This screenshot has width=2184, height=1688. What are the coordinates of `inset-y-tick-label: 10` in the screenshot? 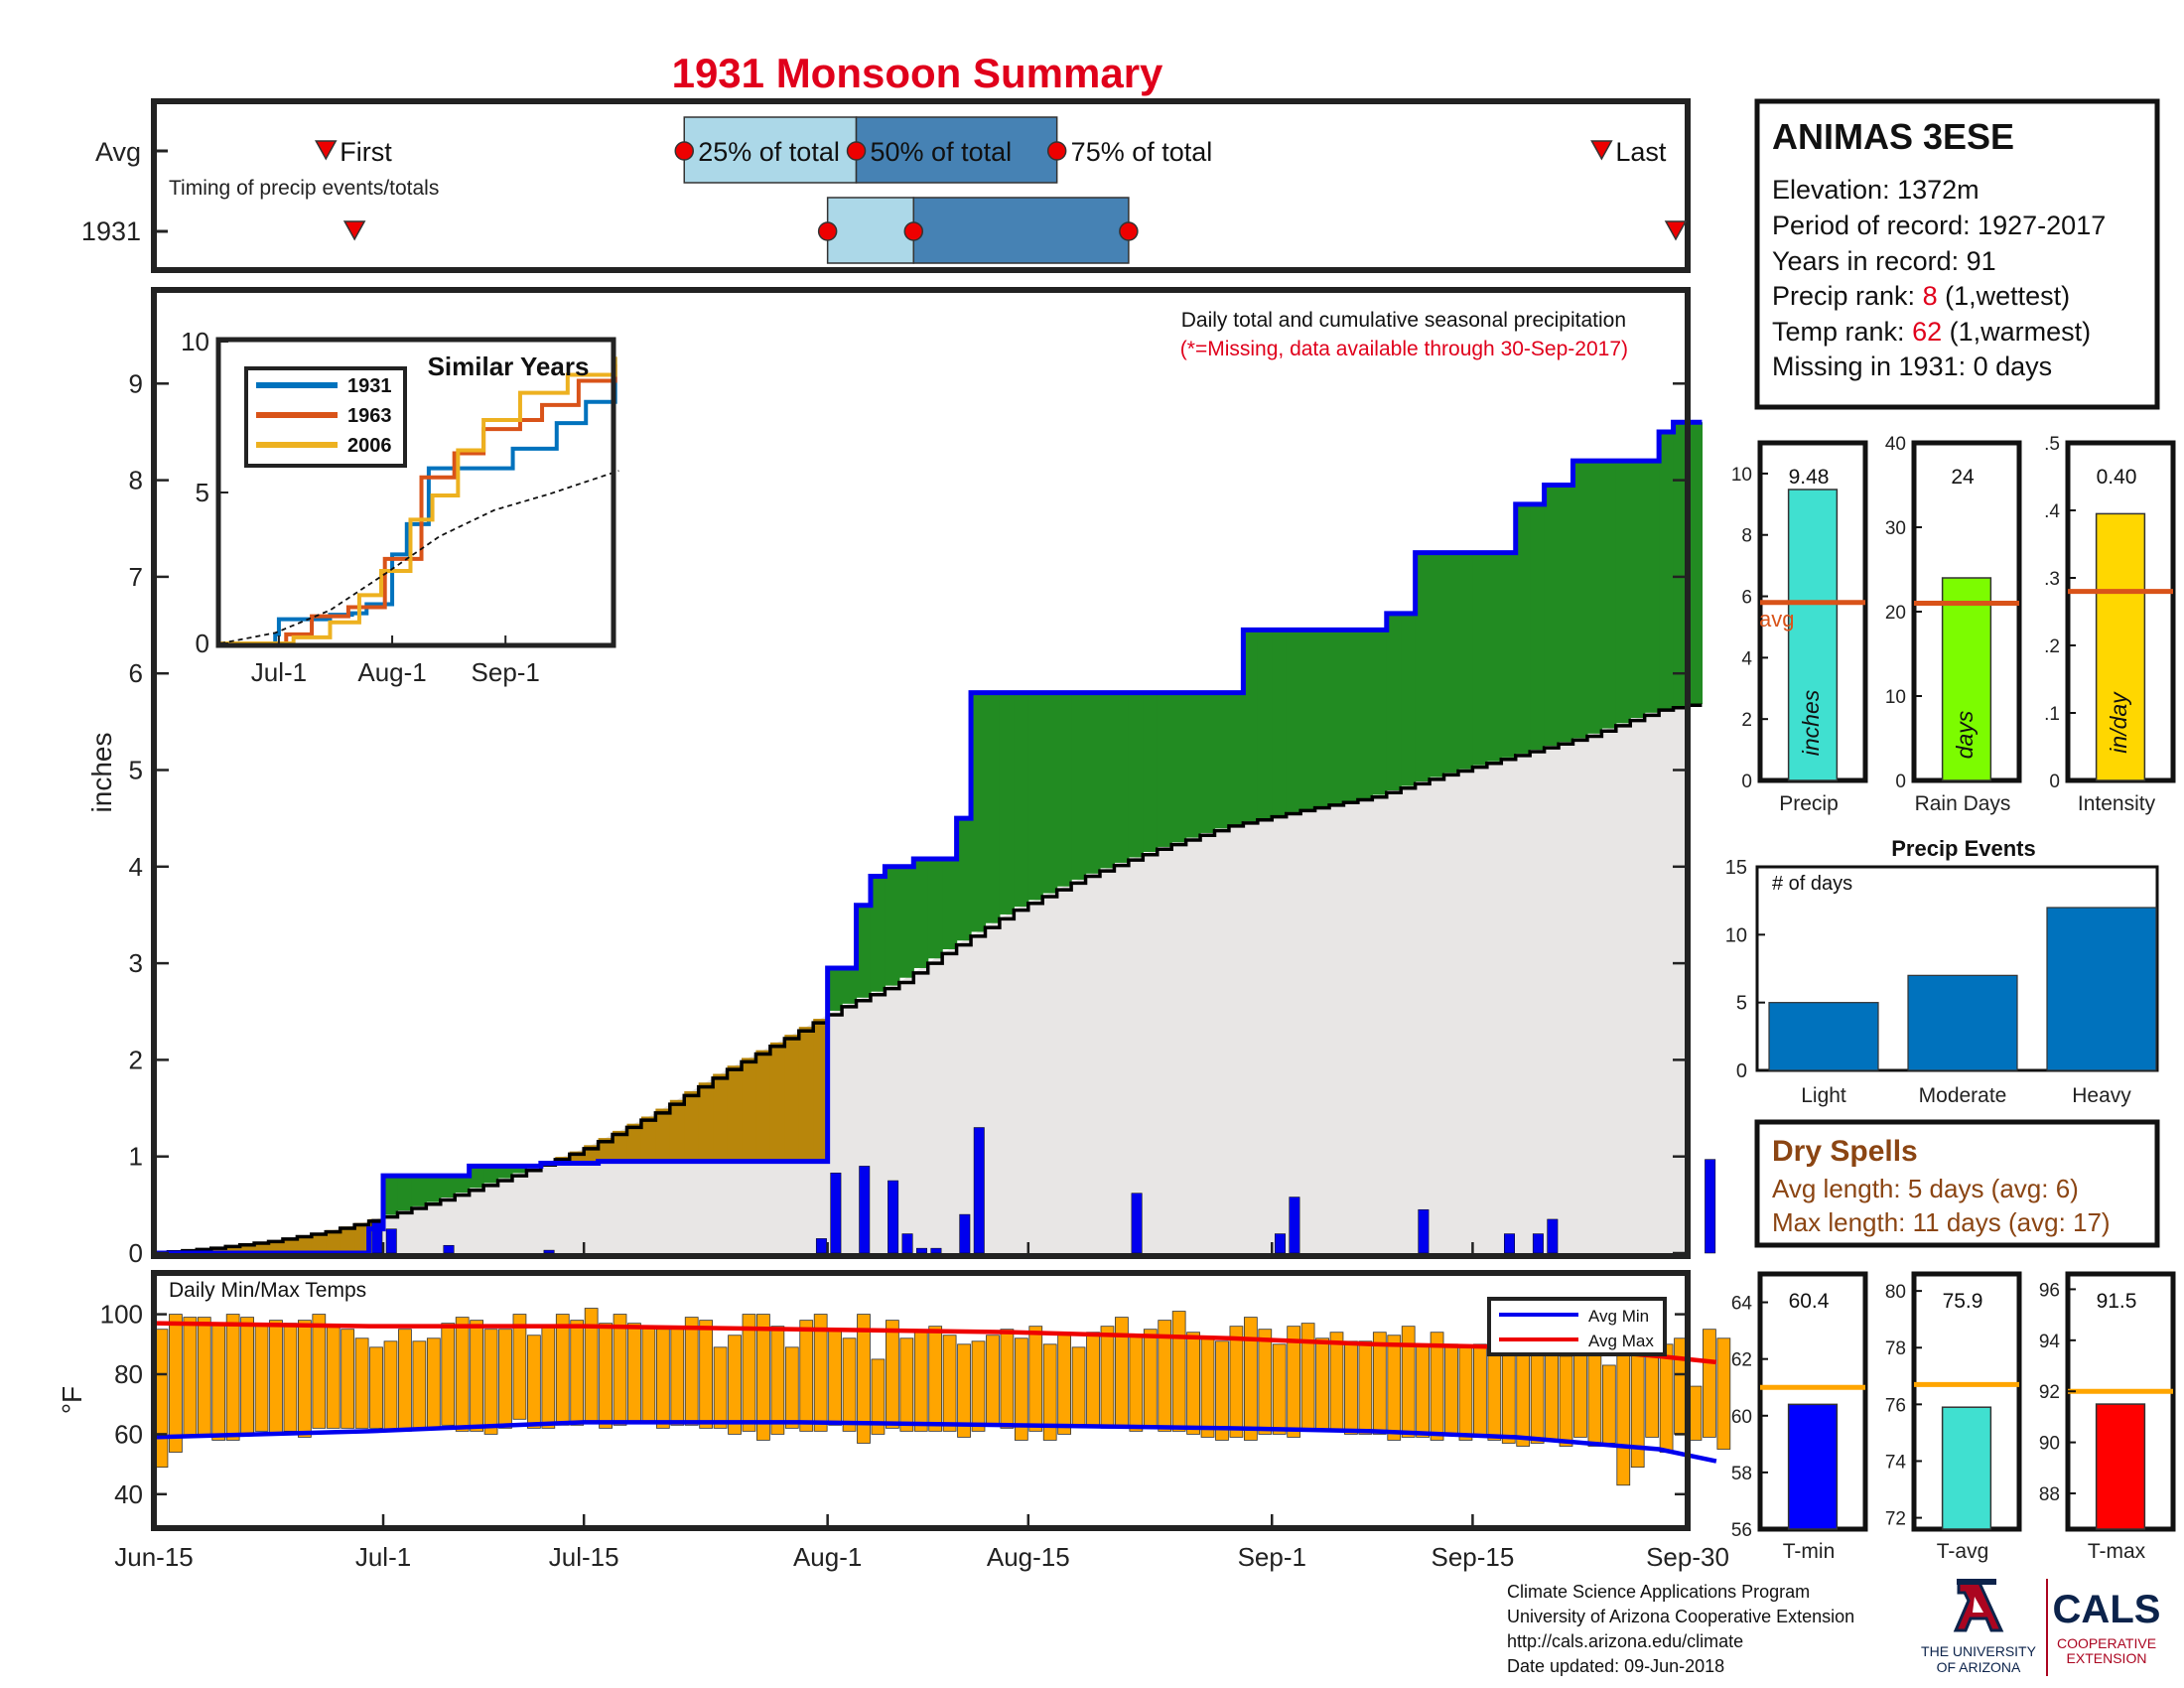 It's located at (195, 341).